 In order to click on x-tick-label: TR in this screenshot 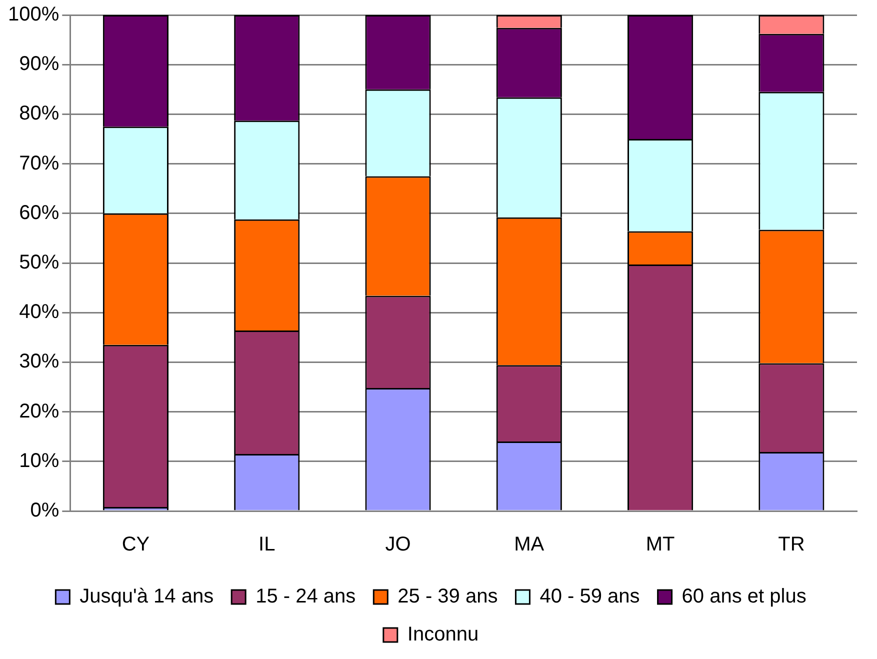, I will do `click(791, 545)`.